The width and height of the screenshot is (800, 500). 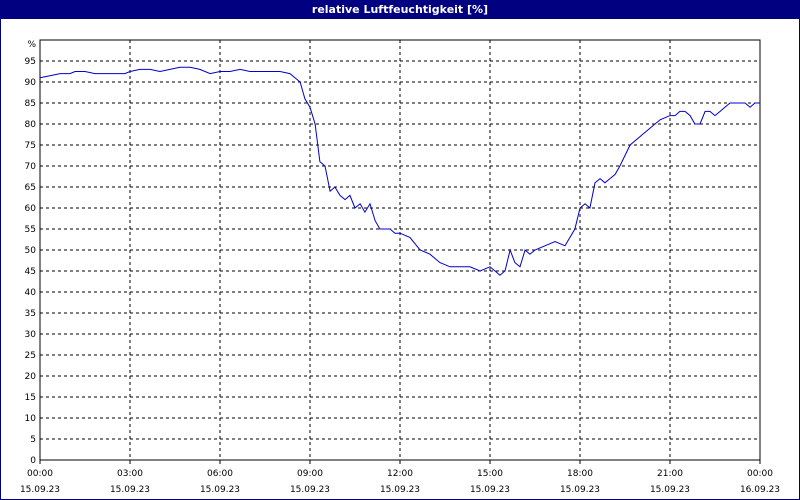 I want to click on y-tick-label: 25, so click(x=30, y=356).